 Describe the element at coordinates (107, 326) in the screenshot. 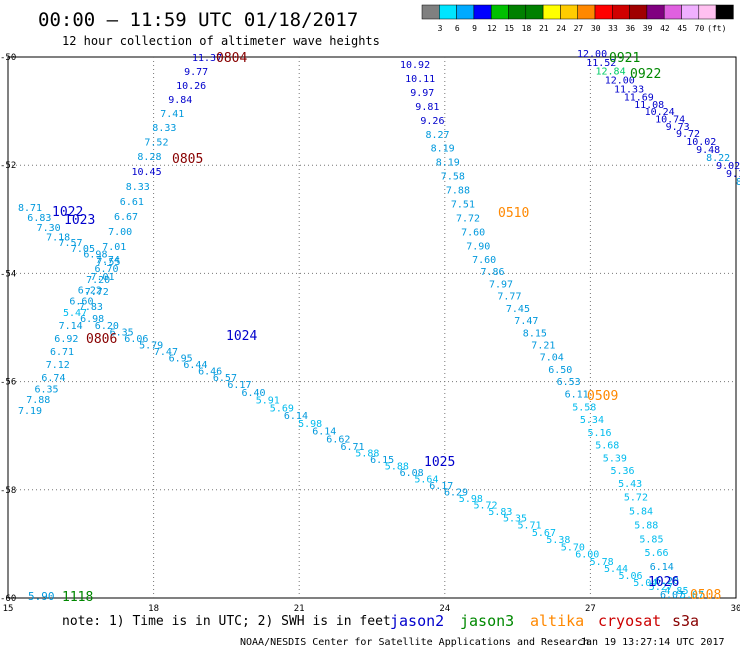

I see `swh-value: 6.20` at that location.